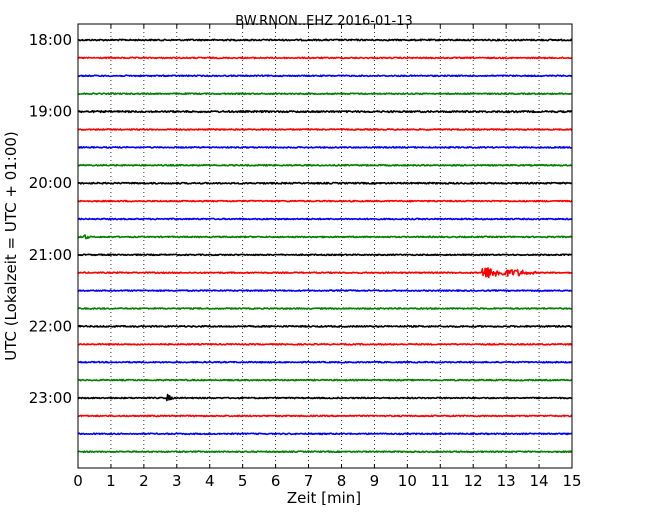  I want to click on y-tick-label: 18:00, so click(50, 40).